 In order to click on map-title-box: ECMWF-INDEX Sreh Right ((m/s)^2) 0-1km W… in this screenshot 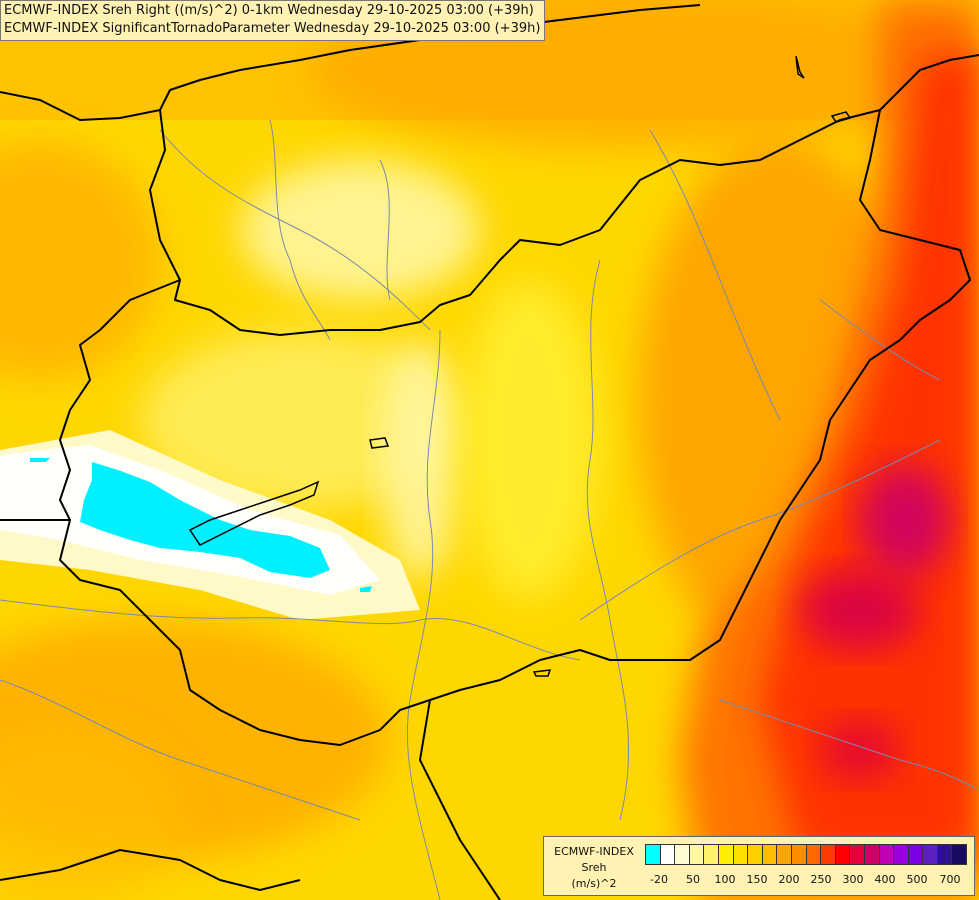, I will do `click(273, 20)`.